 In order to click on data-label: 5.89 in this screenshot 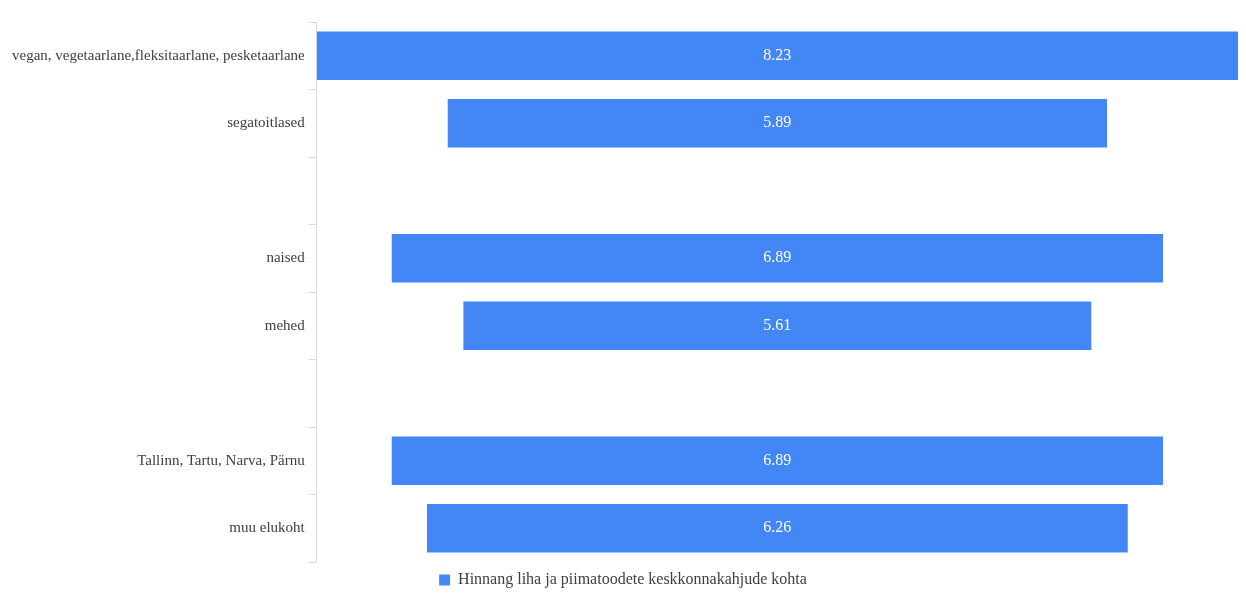, I will do `click(777, 122)`.